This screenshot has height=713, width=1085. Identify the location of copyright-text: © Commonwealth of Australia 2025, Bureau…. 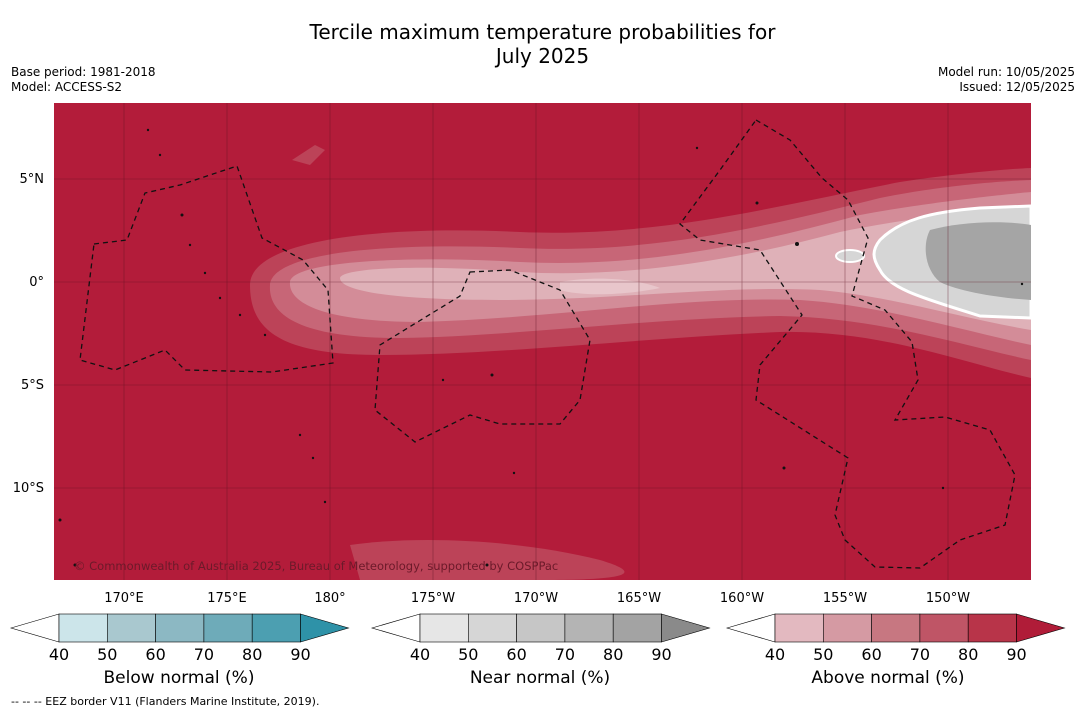
(316, 566).